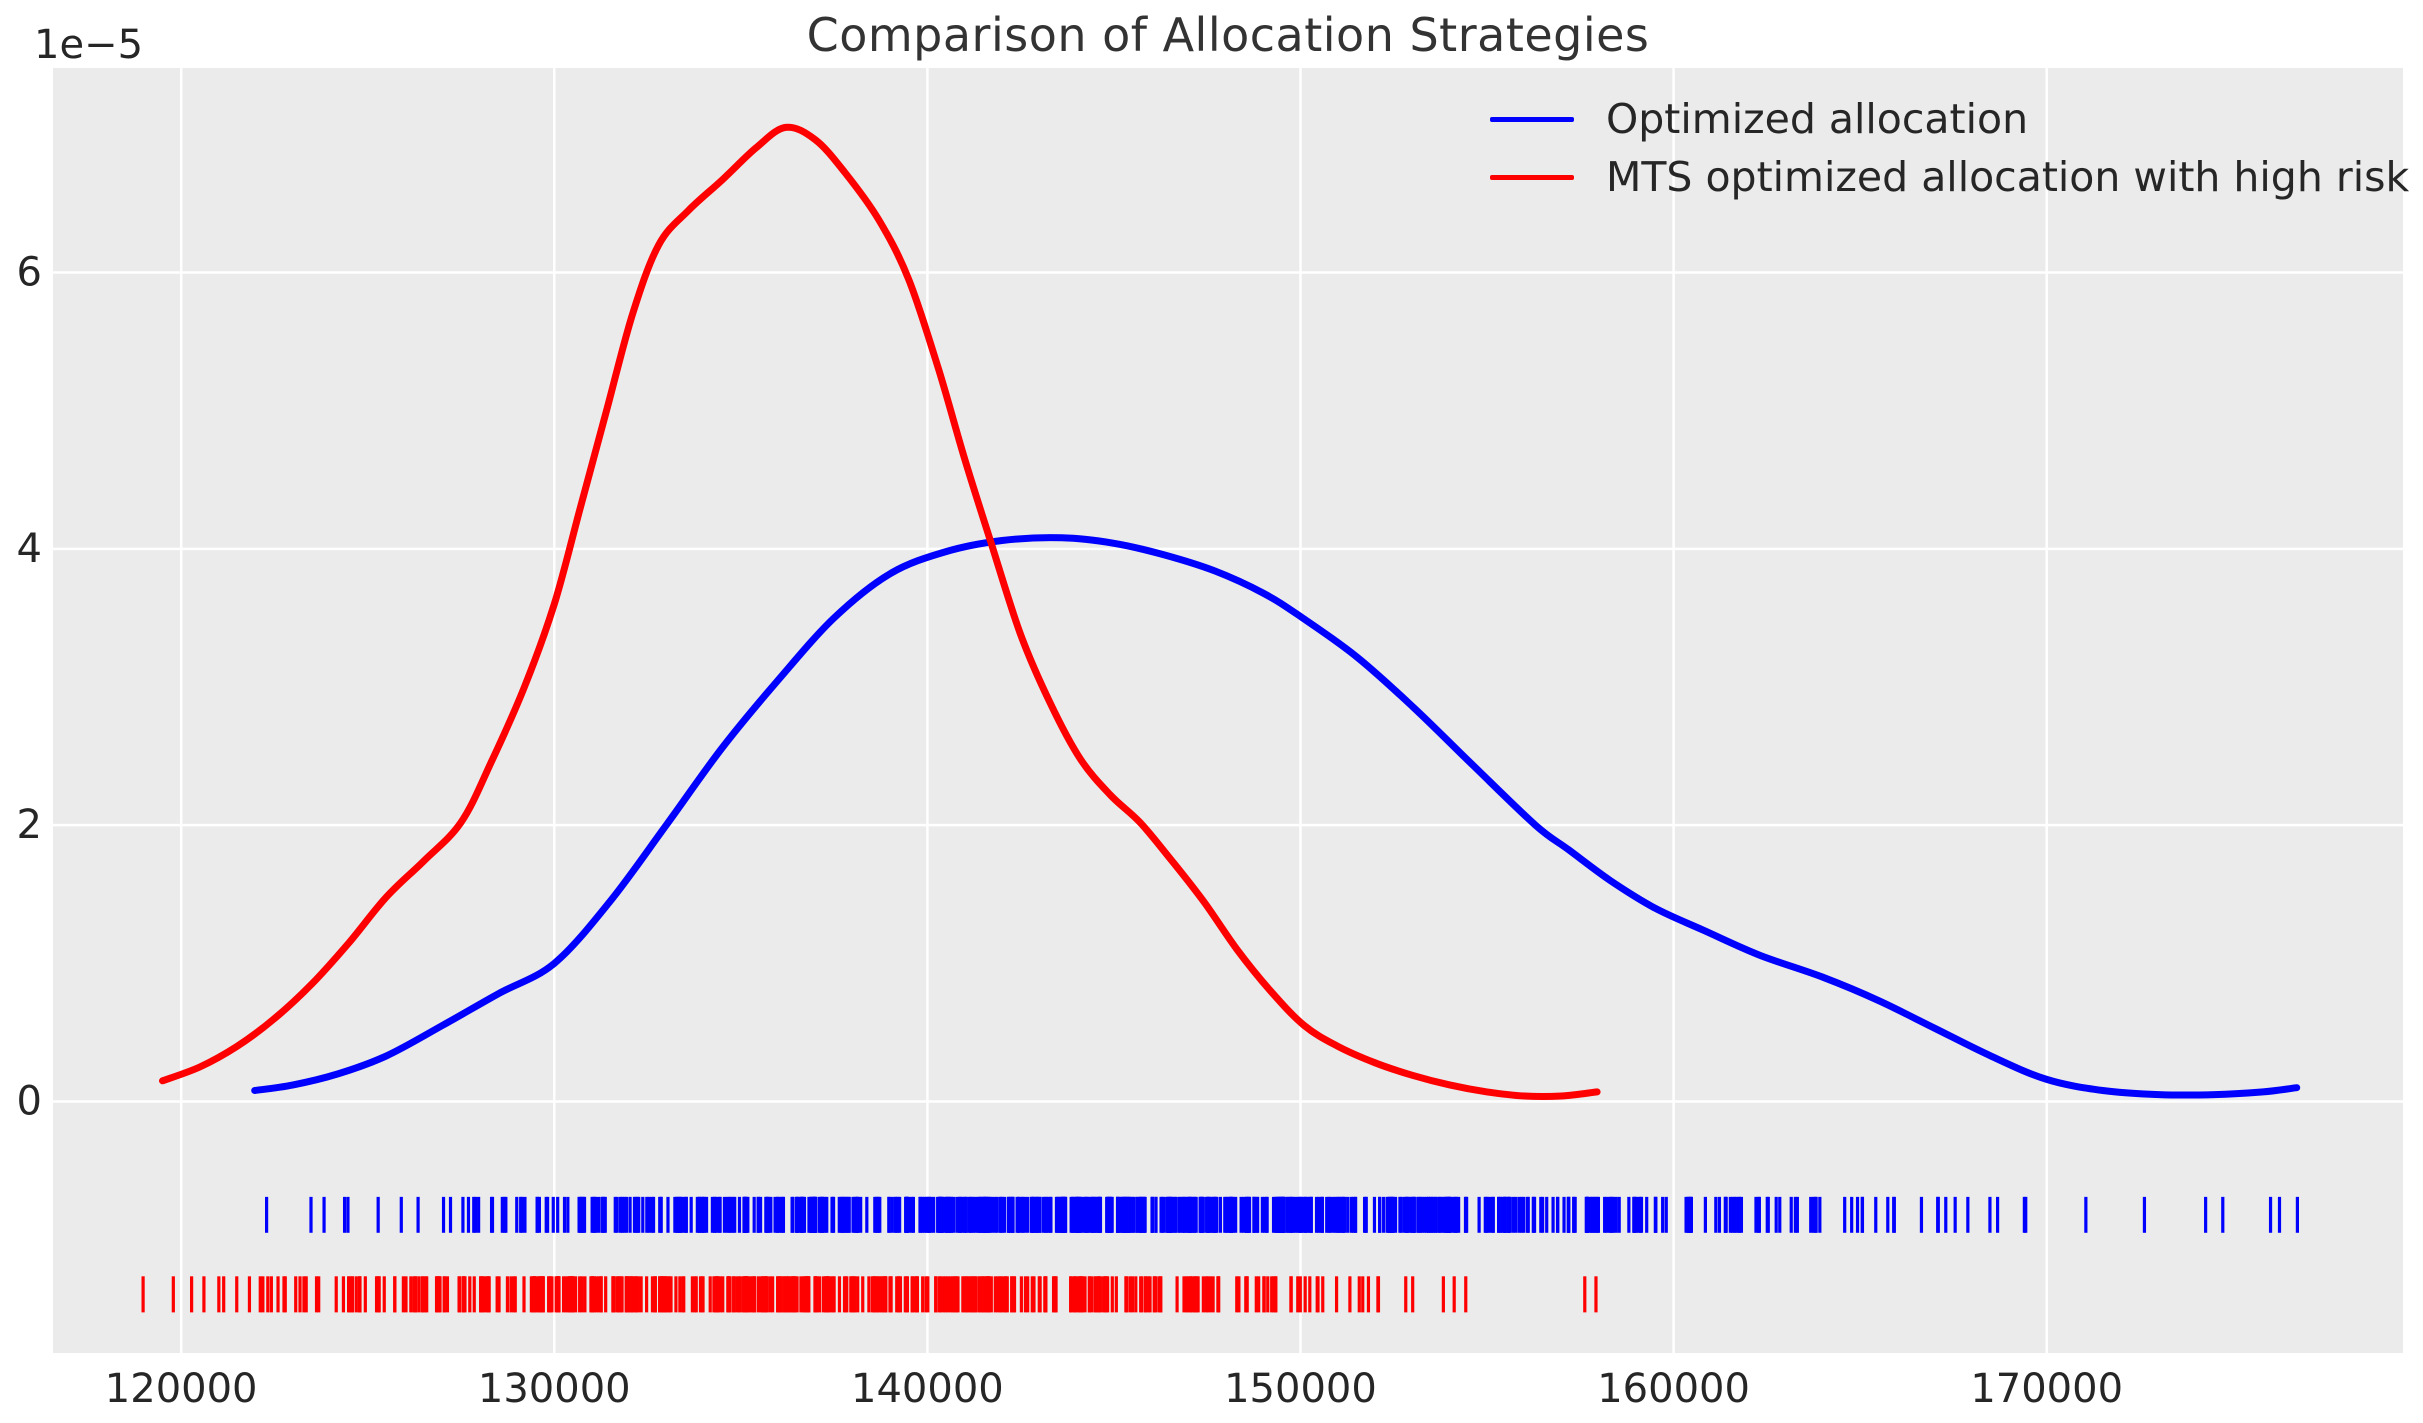 The height and width of the screenshot is (1423, 2423). I want to click on x-tick-label-170000: 170000, so click(2046, 1389).